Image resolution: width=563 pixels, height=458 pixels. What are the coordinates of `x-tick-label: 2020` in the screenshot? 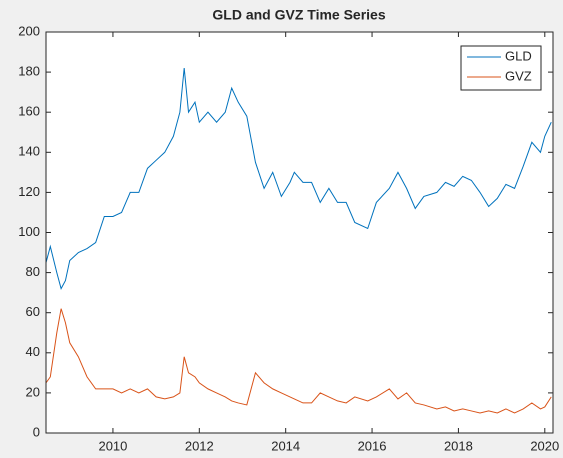 It's located at (544, 445).